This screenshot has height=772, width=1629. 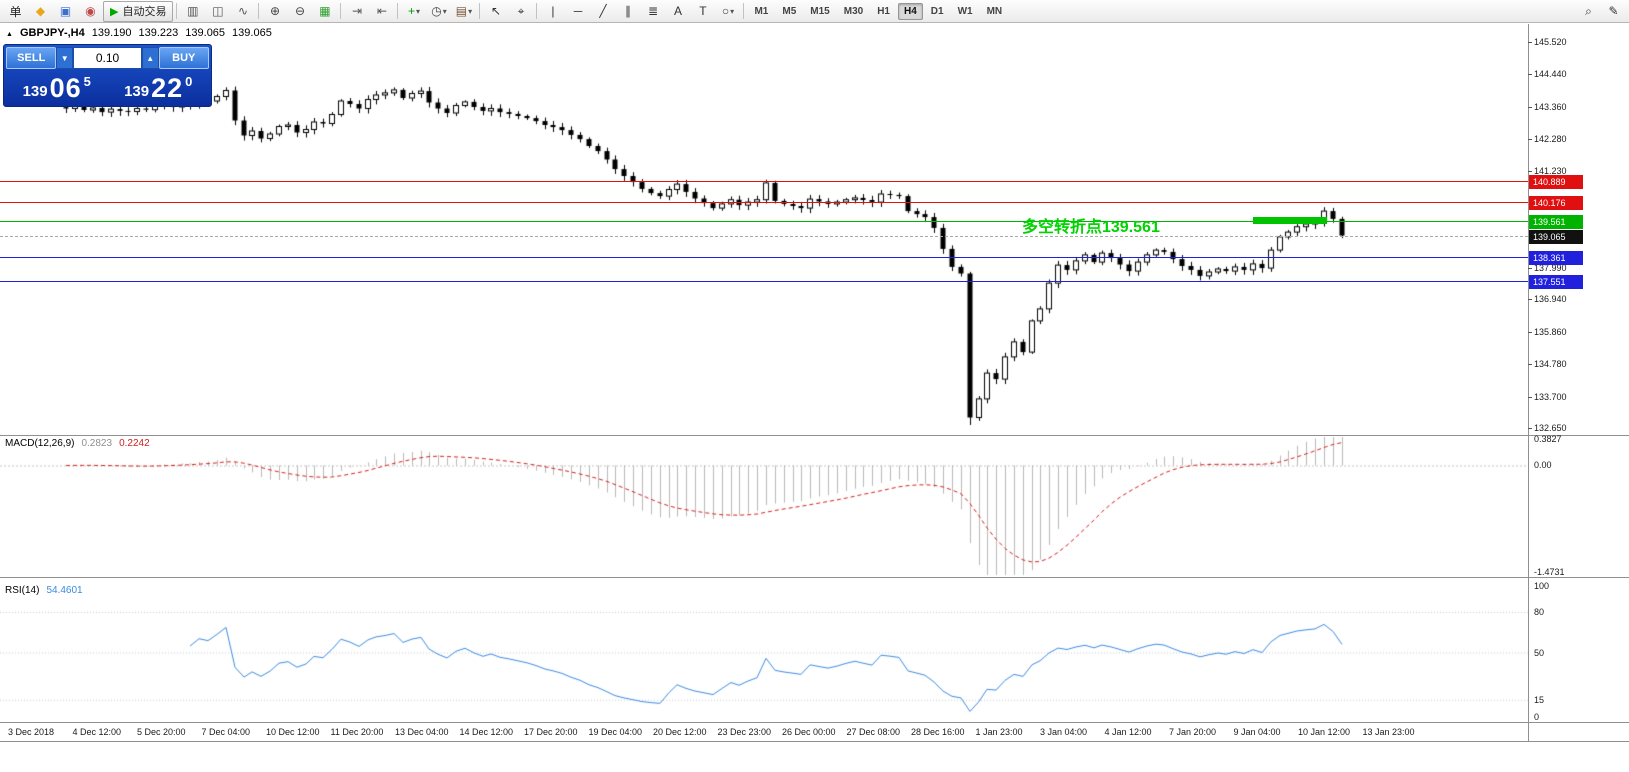 What do you see at coordinates (1550, 41) in the screenshot?
I see `price-axis-label: 145.520` at bounding box center [1550, 41].